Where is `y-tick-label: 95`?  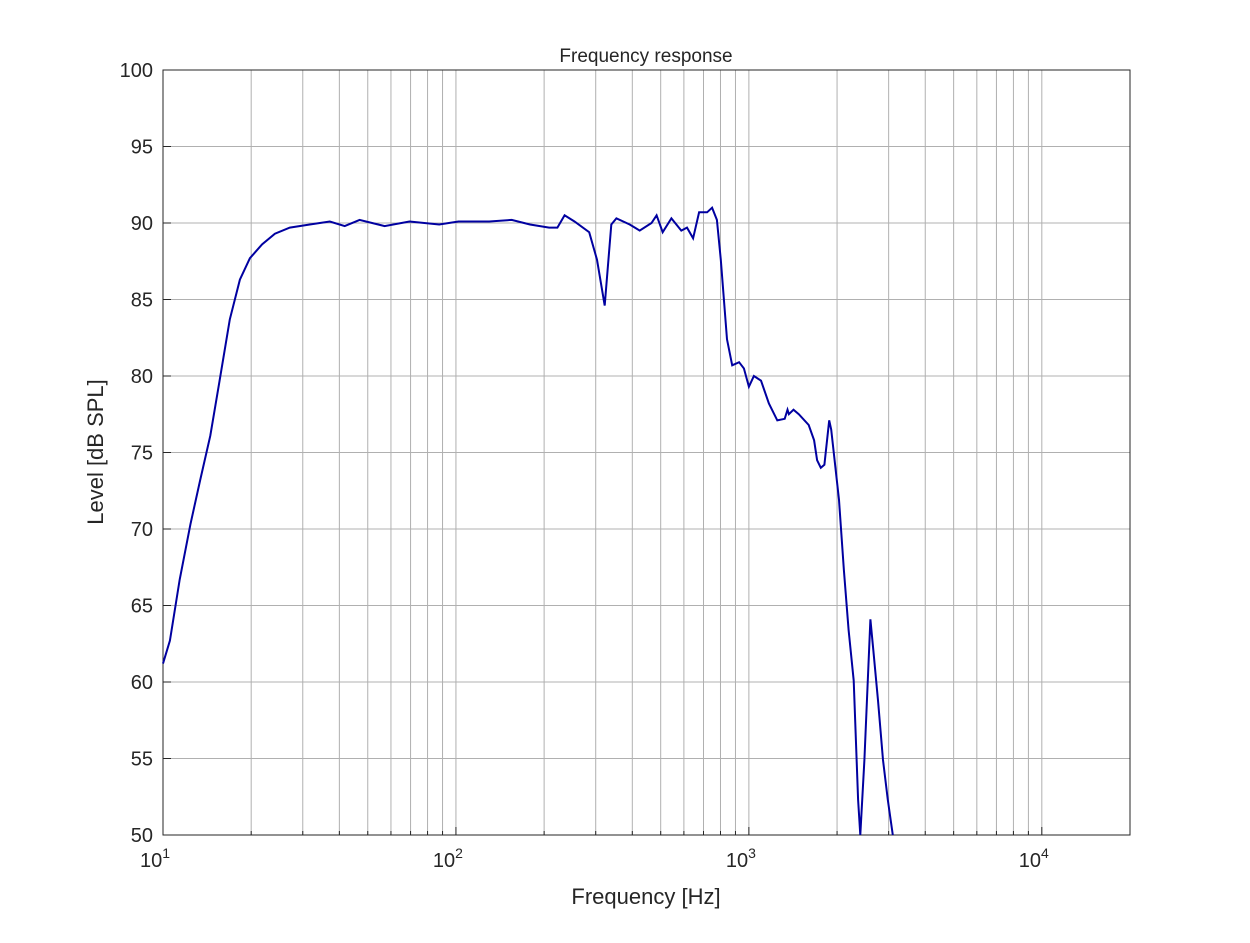
y-tick-label: 95 is located at coordinates (142, 148).